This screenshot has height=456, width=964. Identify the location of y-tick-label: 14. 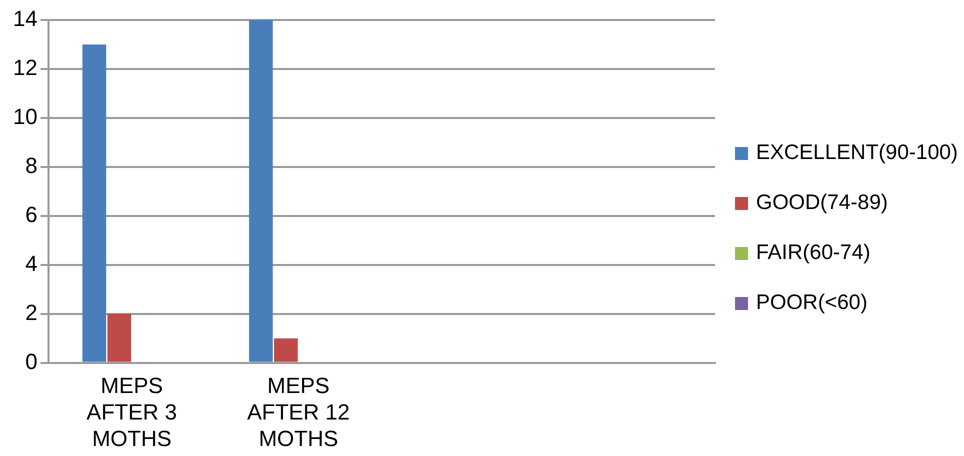
(25, 19).